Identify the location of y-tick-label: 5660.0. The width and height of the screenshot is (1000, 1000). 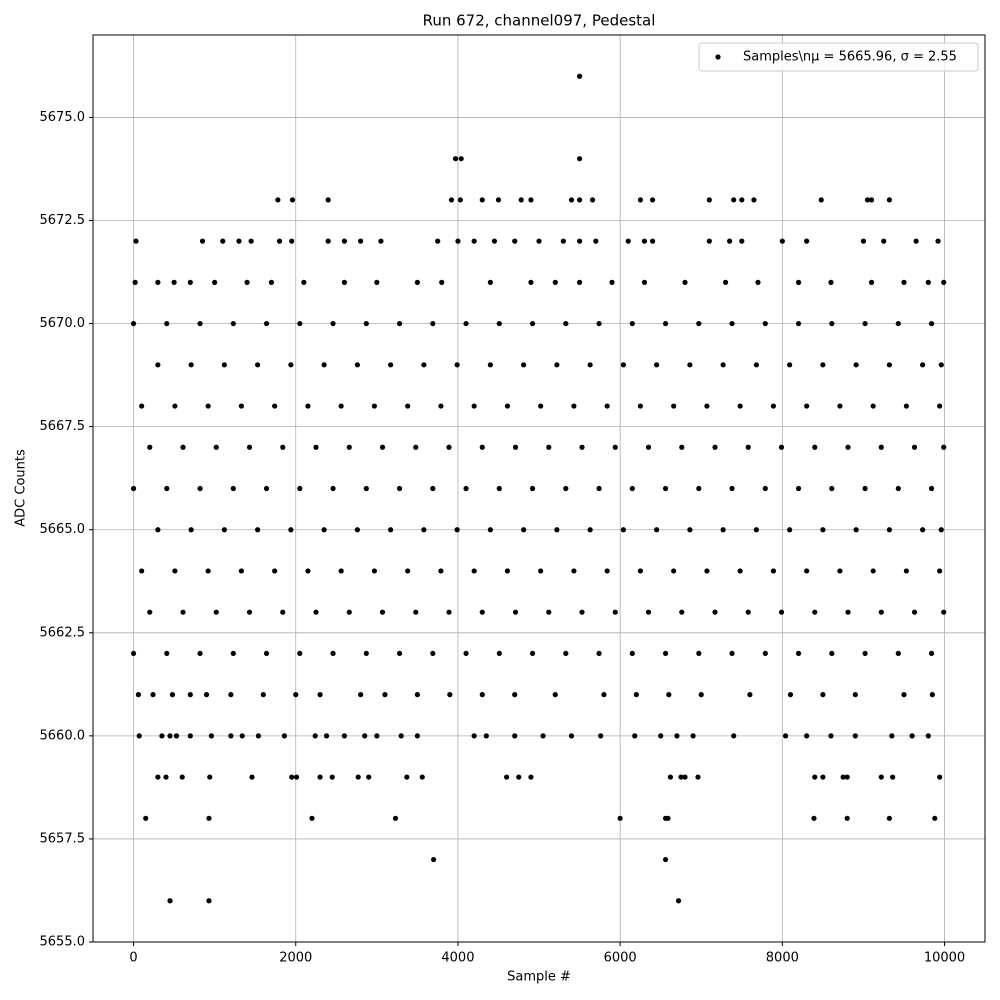
(63, 735).